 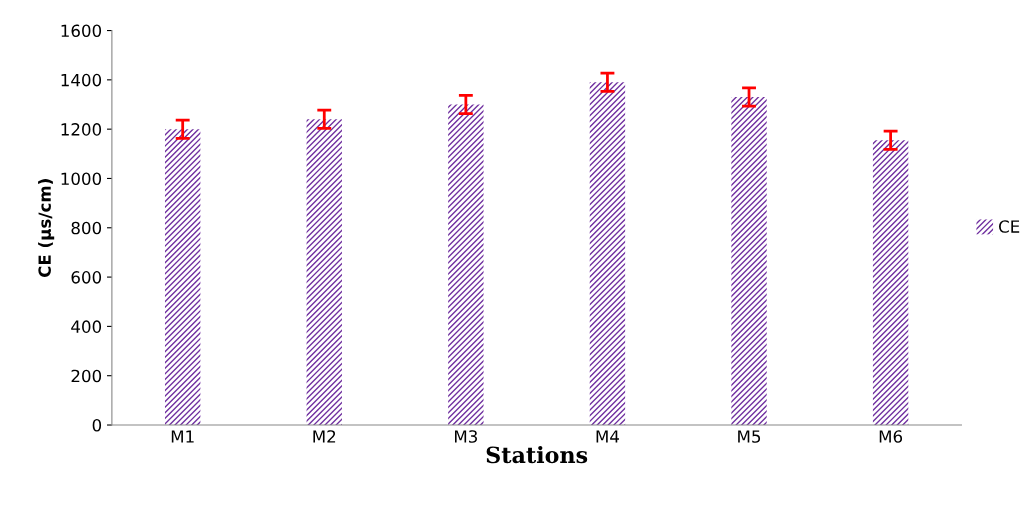 I want to click on x-tick-label: M5, so click(x=749, y=436).